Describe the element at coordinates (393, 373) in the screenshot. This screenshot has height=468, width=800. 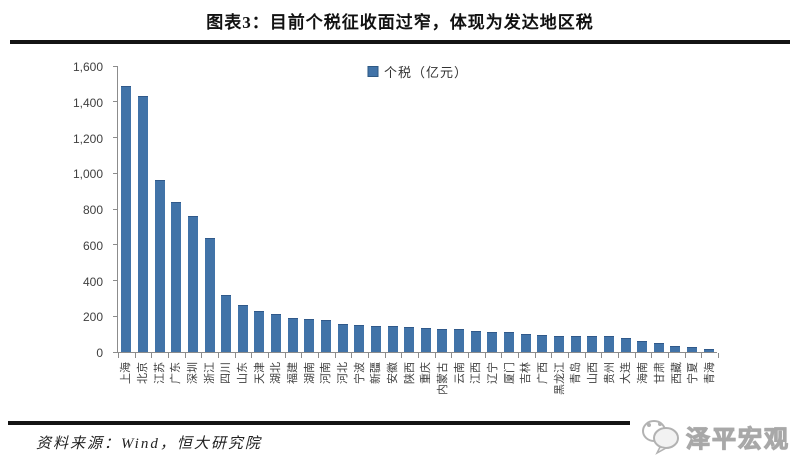
I see `x-axis-label: 安徽` at that location.